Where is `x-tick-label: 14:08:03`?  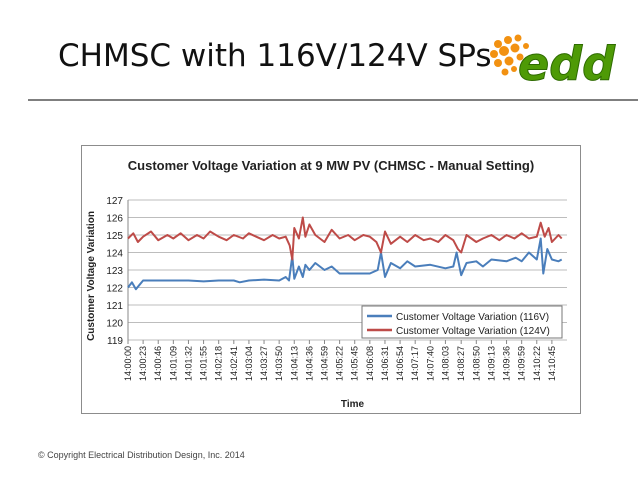
x-tick-label: 14:08:03 is located at coordinates (445, 363).